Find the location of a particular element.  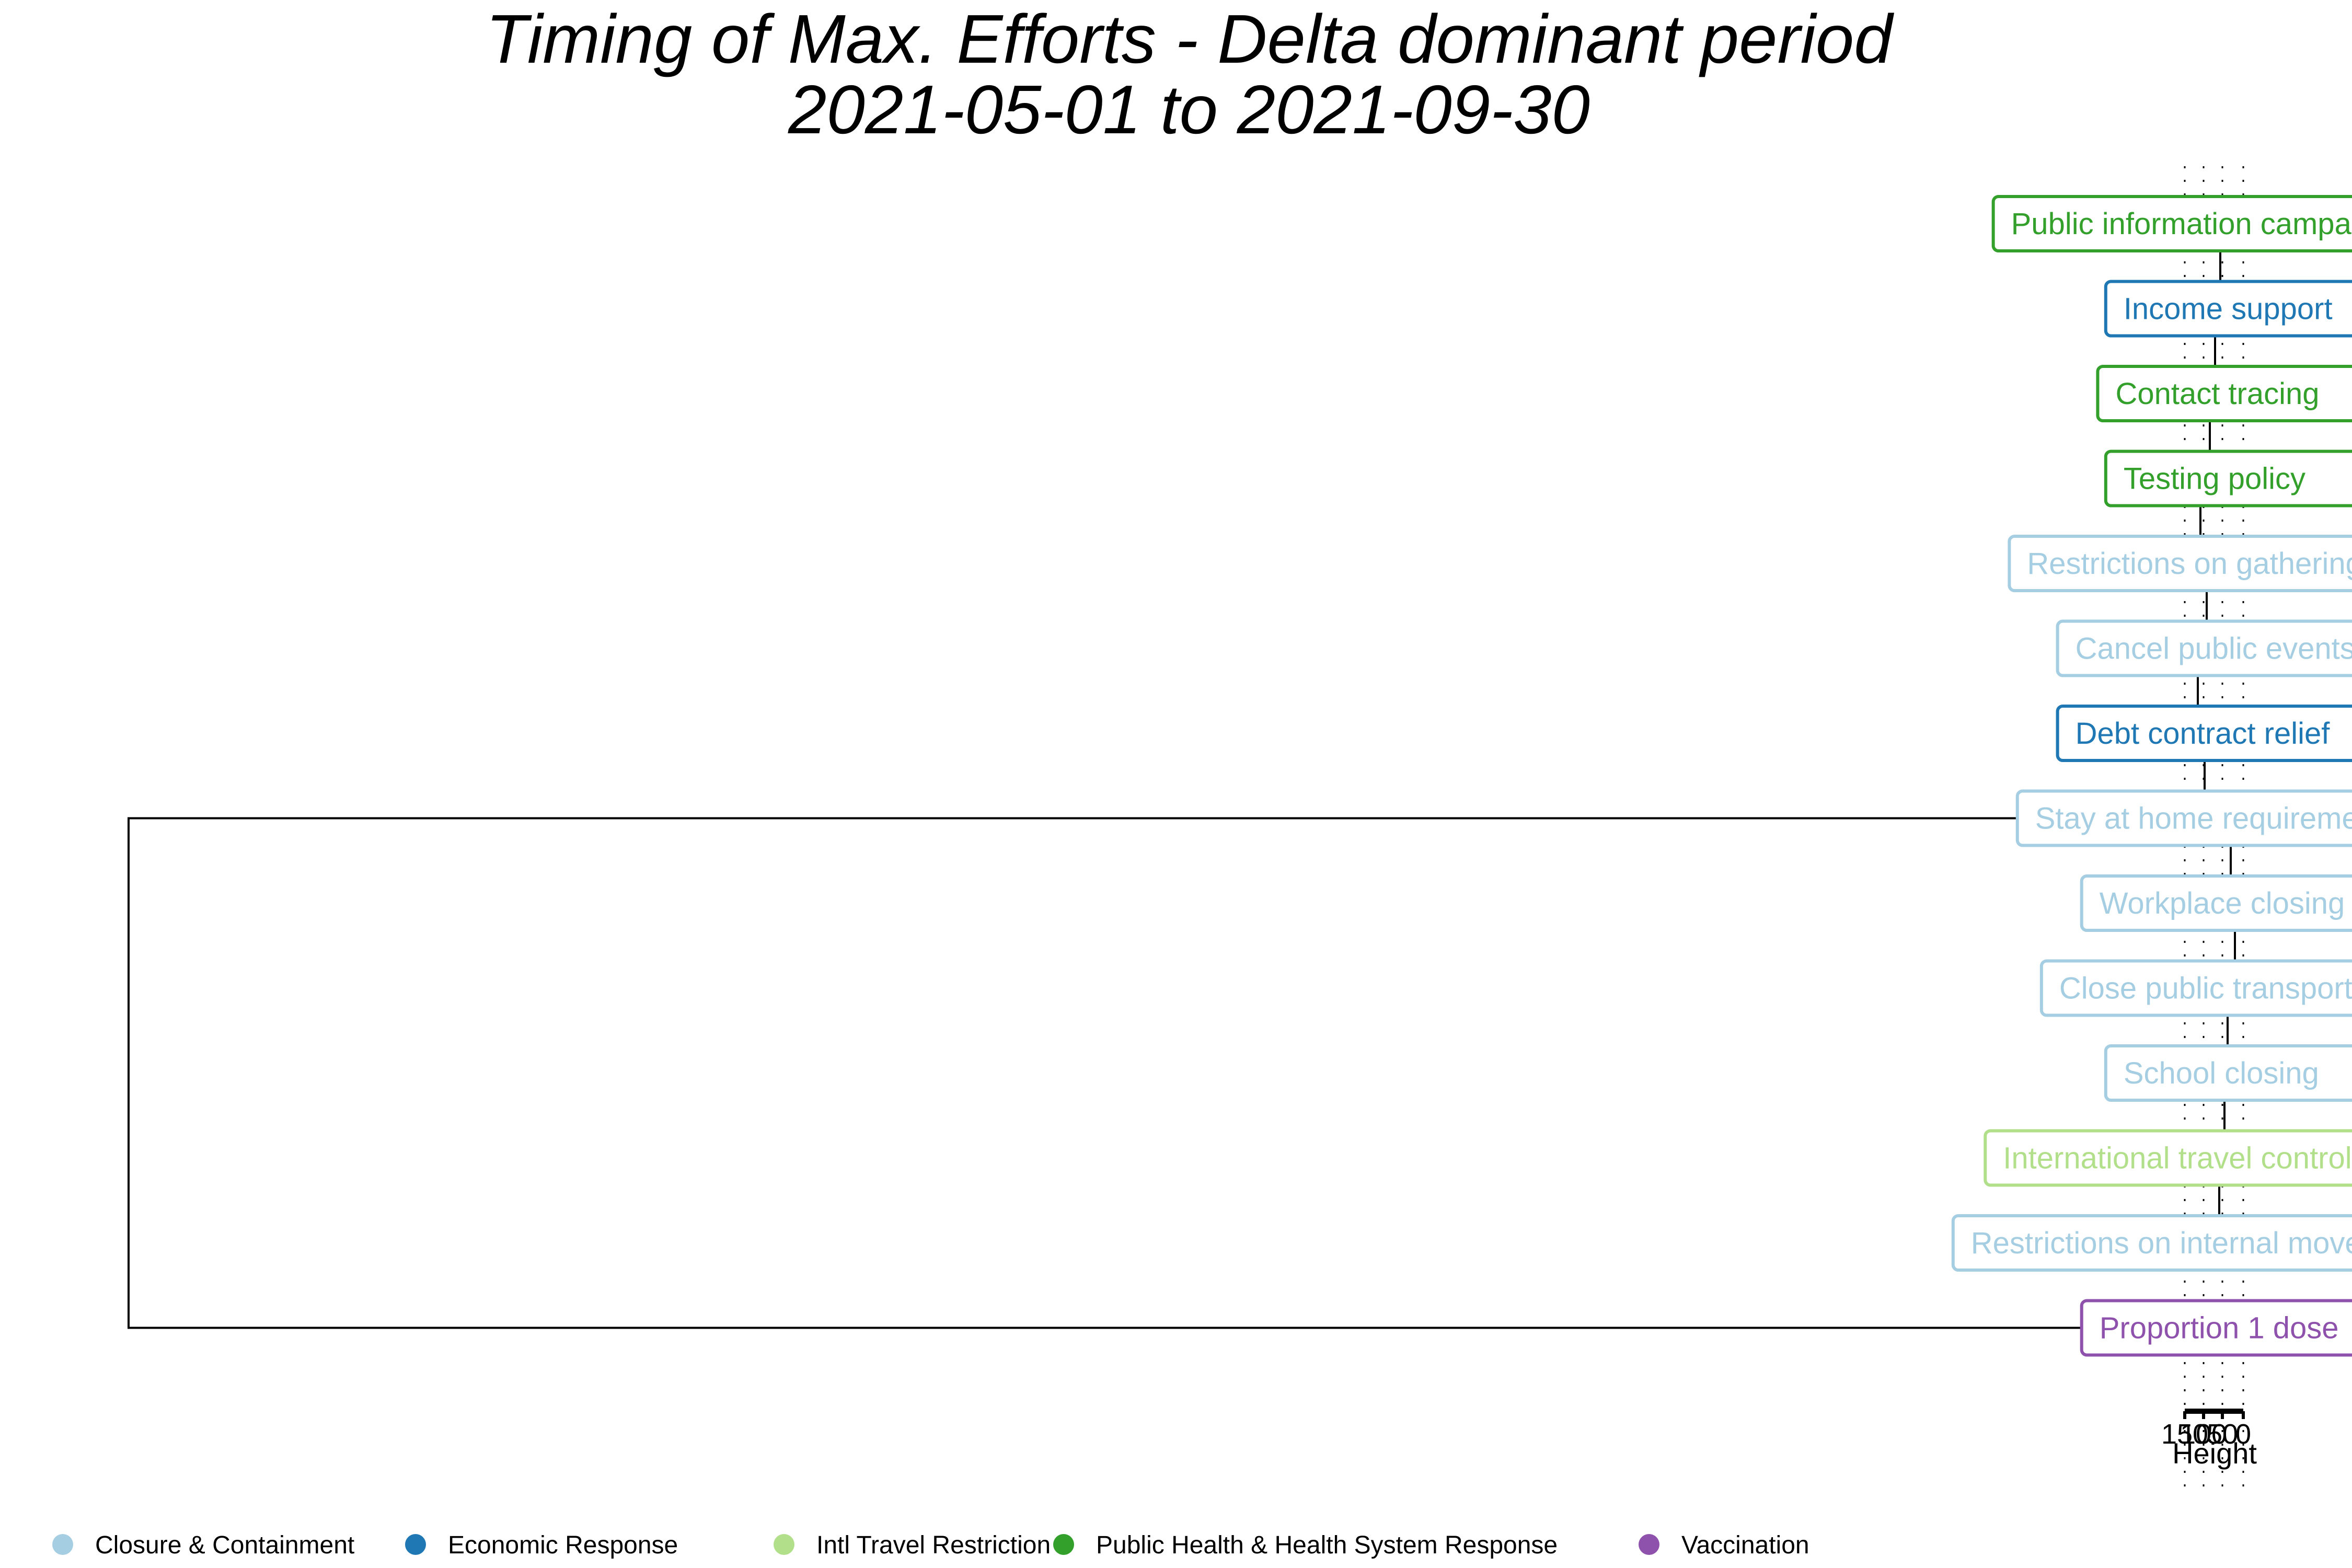

legend-item: Intl Travel Restriction is located at coordinates (912, 1545).